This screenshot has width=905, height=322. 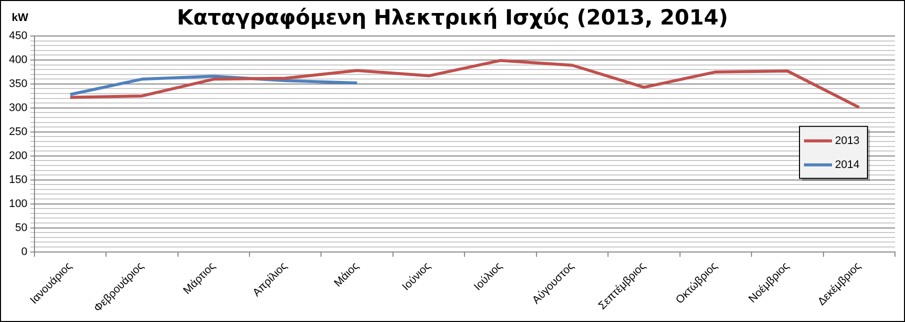 I want to click on y-tick-label: 150, so click(x=18, y=180).